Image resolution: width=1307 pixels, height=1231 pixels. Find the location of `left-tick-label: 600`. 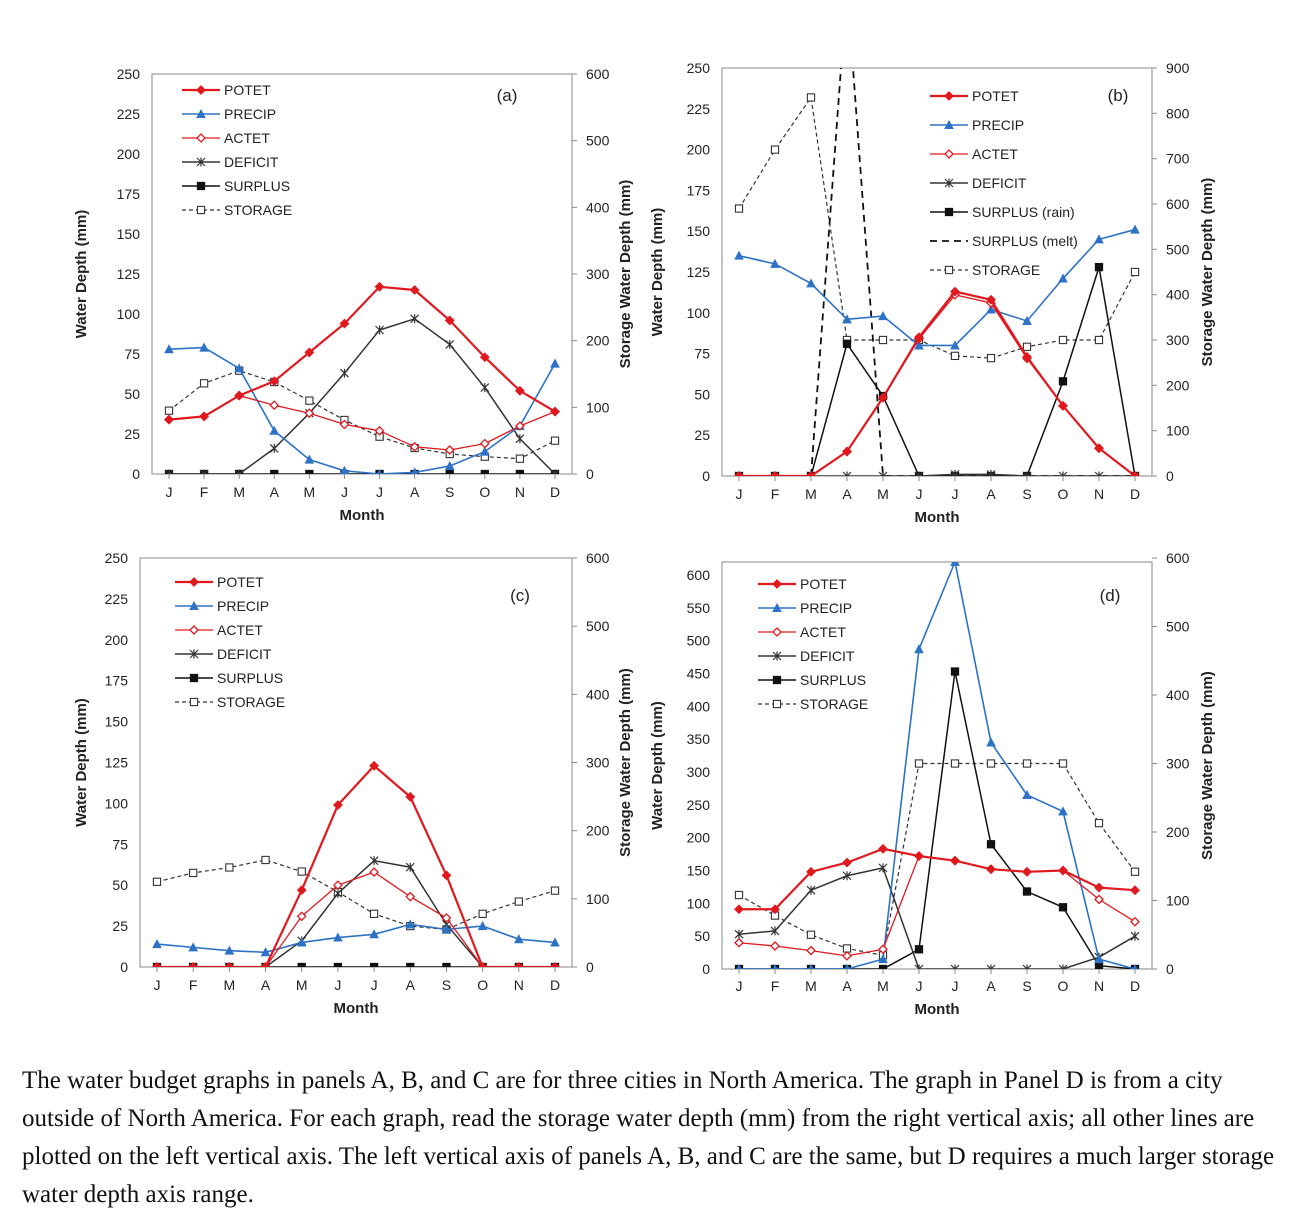

left-tick-label: 600 is located at coordinates (699, 575).